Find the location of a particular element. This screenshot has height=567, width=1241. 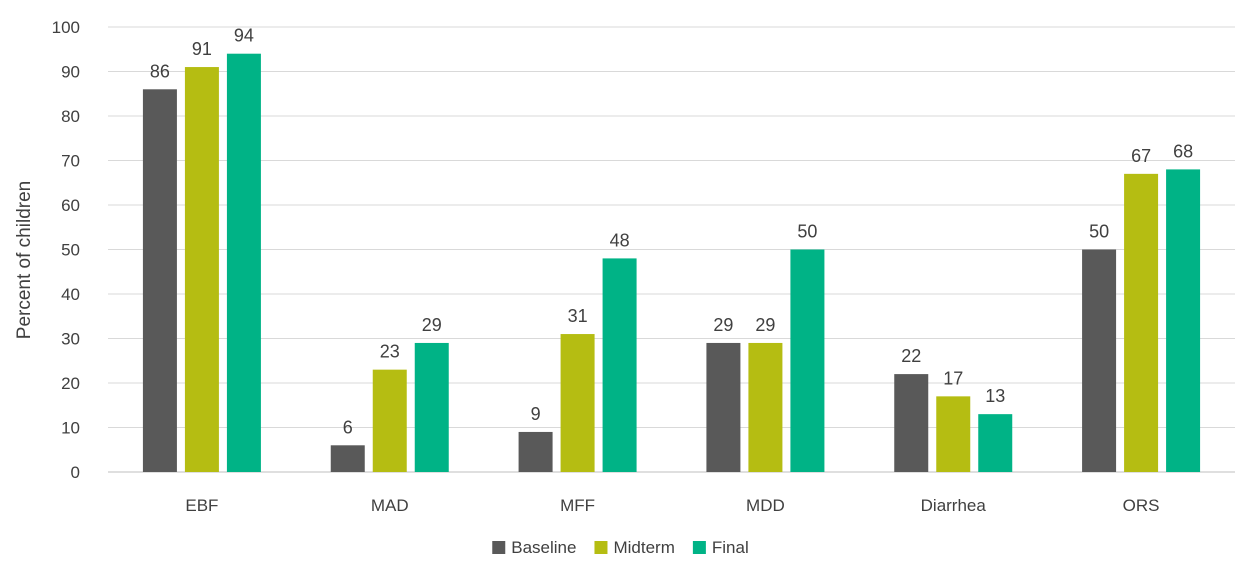

legend-label: Baseline is located at coordinates (543, 547).